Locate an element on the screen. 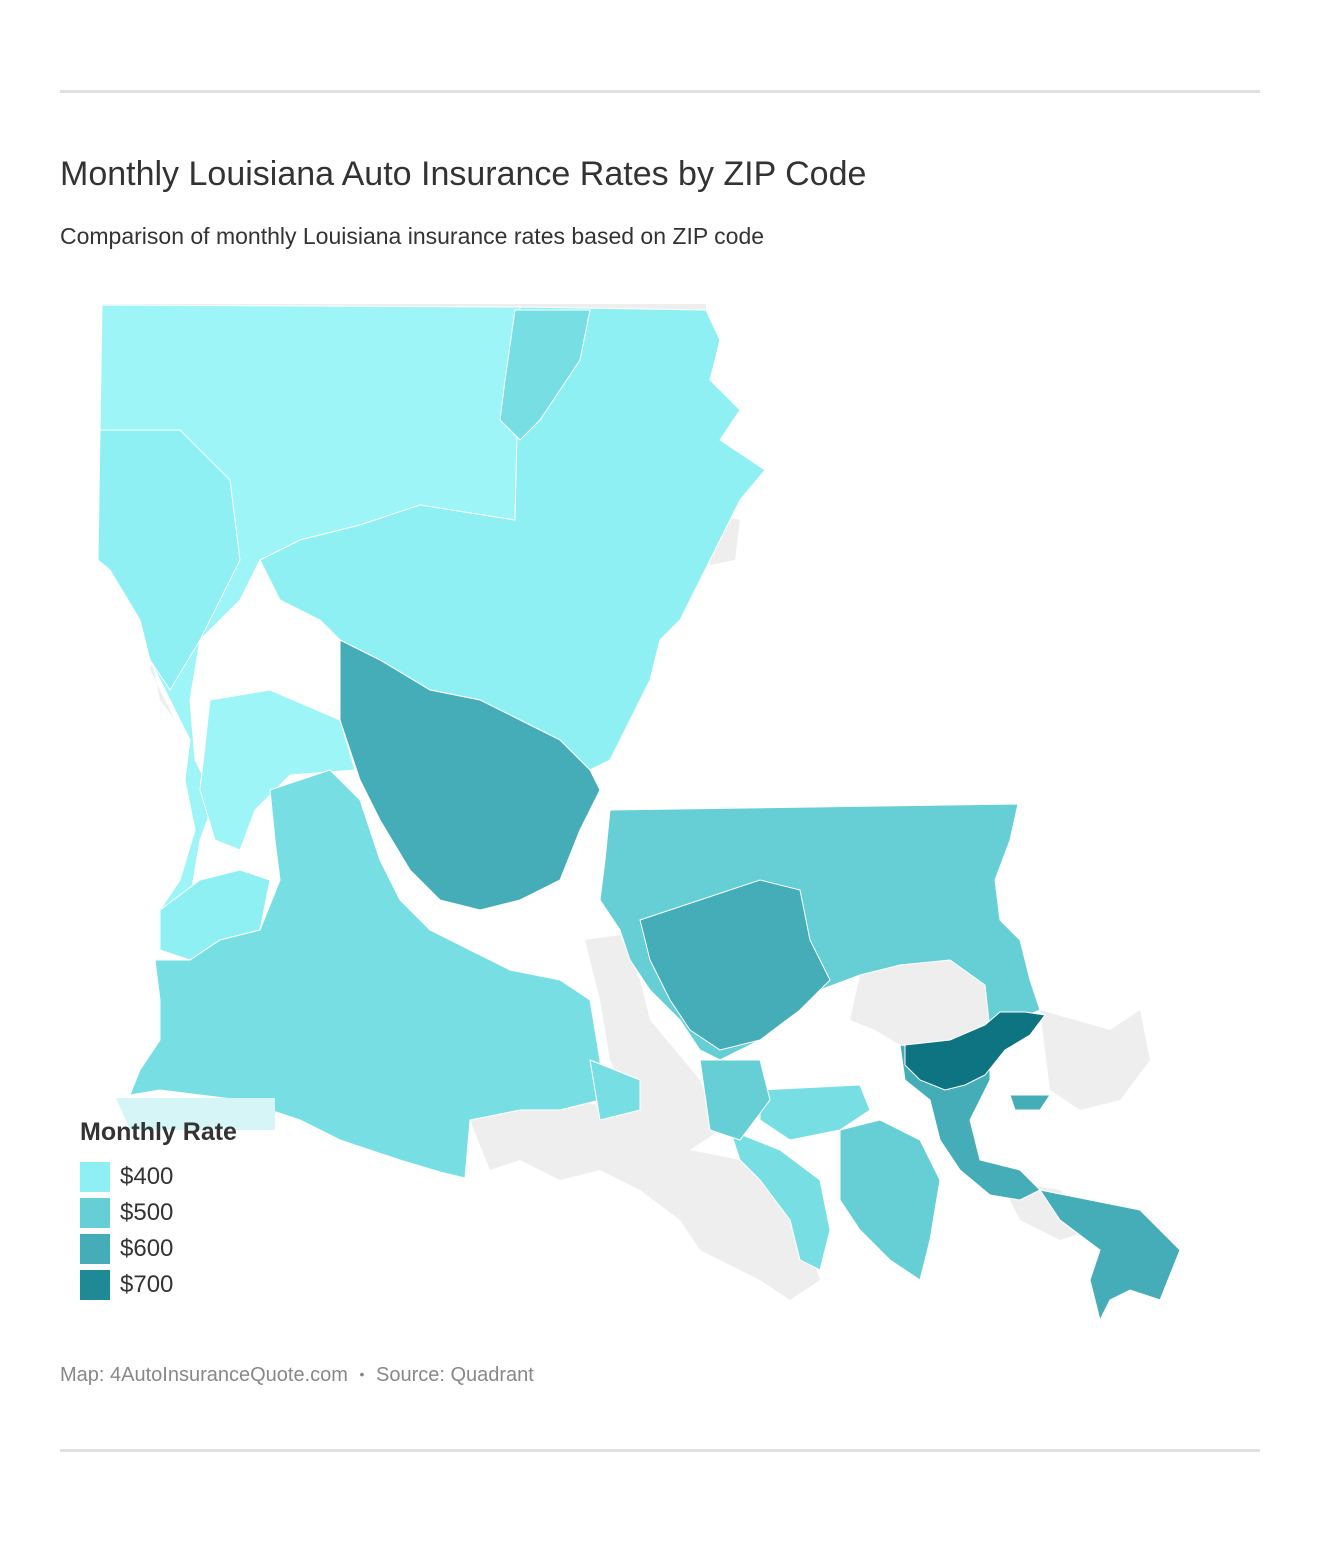  source-credit: Source: Quadrant is located at coordinates (454, 1375).